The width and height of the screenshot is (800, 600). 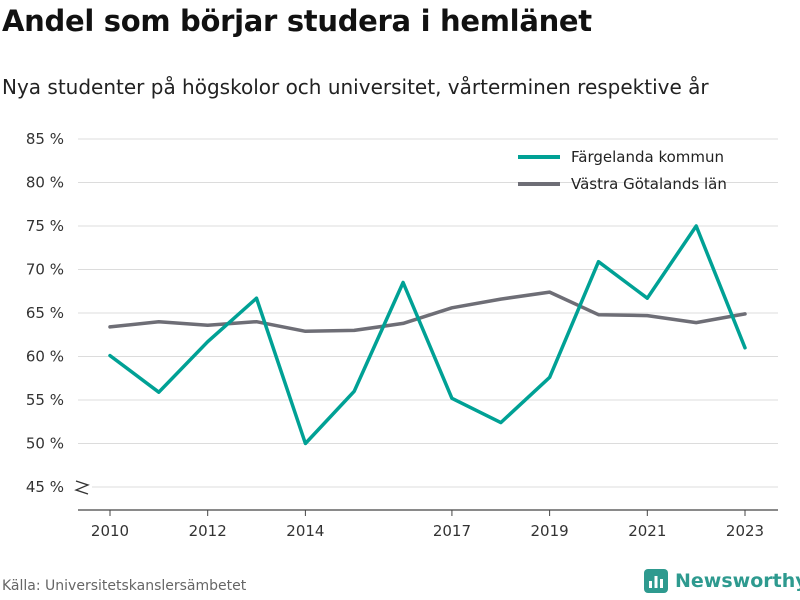 What do you see at coordinates (45, 183) in the screenshot?
I see `y-tick-label: 80 %` at bounding box center [45, 183].